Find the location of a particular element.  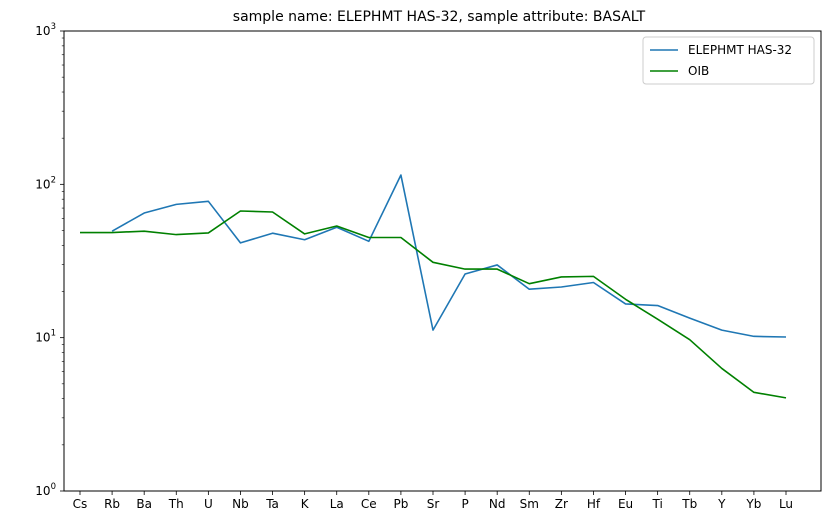

x-tick-label: Rb is located at coordinates (112, 504).